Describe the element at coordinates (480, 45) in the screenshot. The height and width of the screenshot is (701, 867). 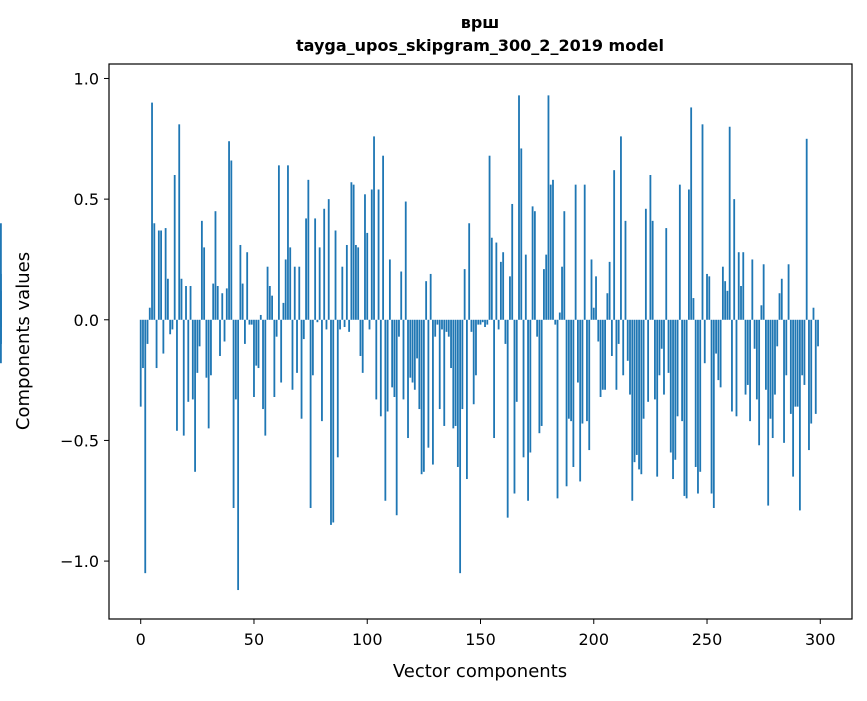
I see `chart-subtitle: tayga_upos_skipgram_300_2_2019 model` at that location.